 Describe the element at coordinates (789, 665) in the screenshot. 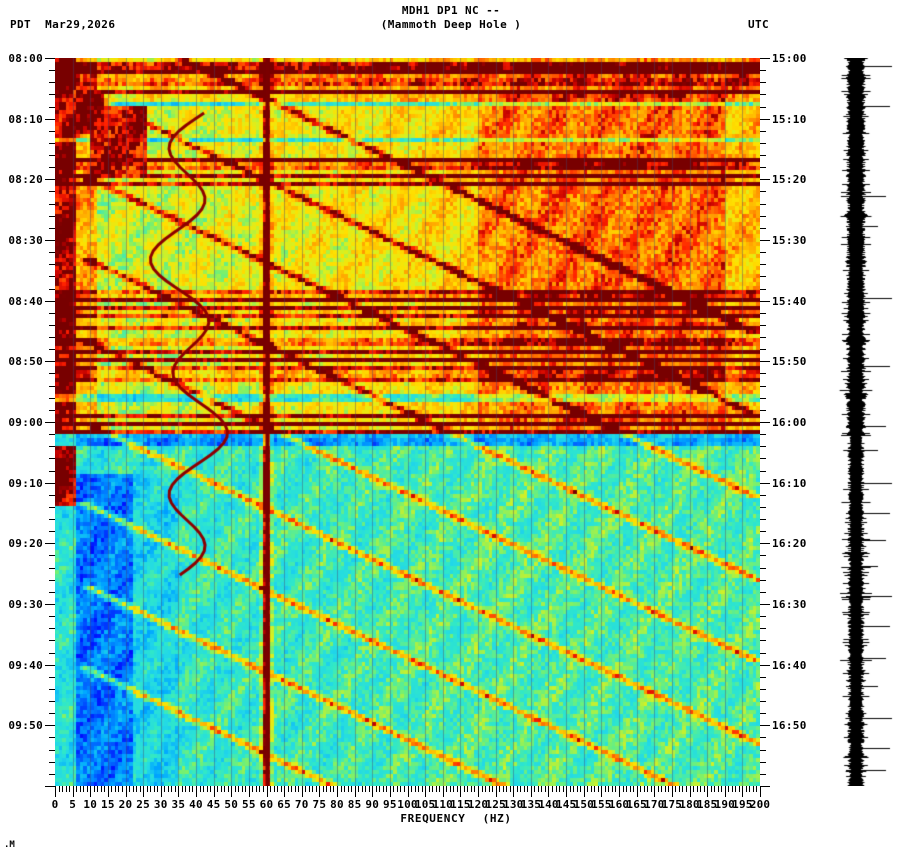

I see `time-label-utc: 16:40` at that location.